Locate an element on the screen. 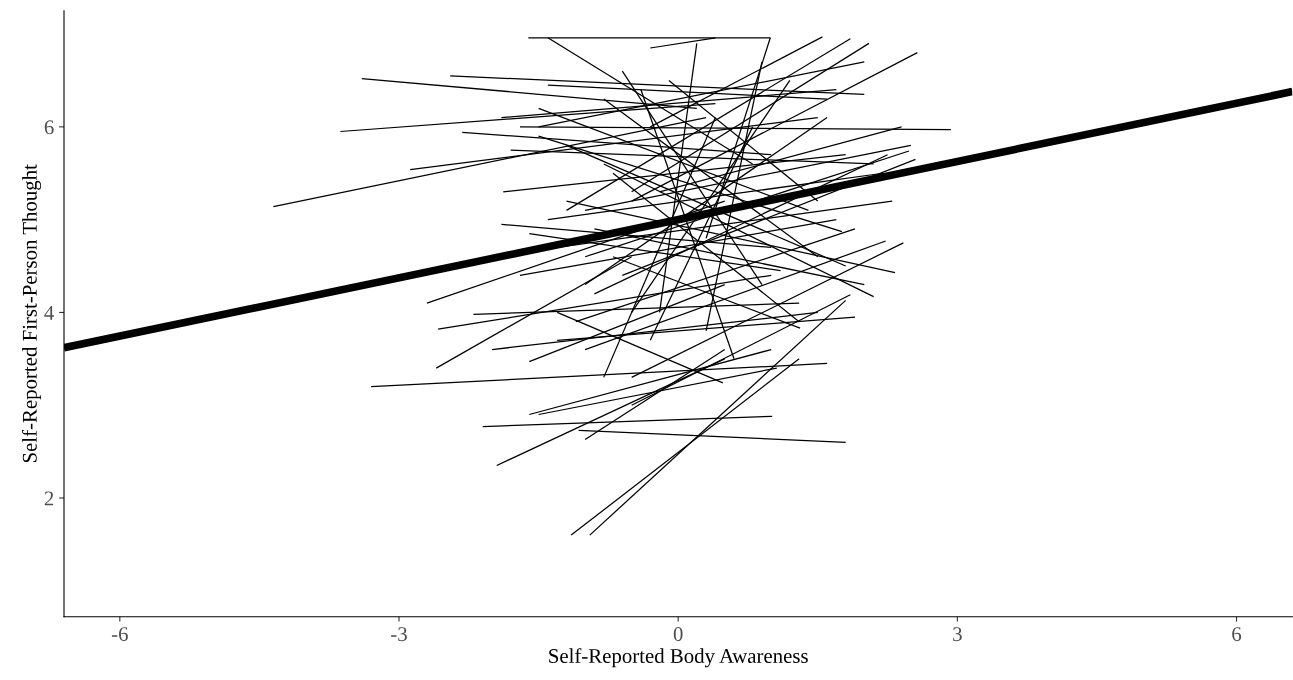 The image size is (1293, 680). x-tick-label: 3 is located at coordinates (957, 634).